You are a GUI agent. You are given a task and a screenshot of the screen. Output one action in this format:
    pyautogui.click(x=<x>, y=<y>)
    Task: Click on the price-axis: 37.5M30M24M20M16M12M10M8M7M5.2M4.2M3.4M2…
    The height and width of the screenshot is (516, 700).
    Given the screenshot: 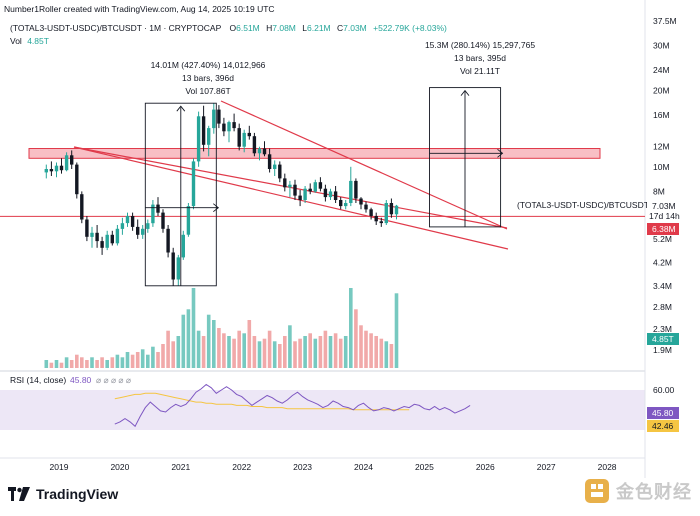 What is the action you would take?
    pyautogui.click(x=665, y=185)
    